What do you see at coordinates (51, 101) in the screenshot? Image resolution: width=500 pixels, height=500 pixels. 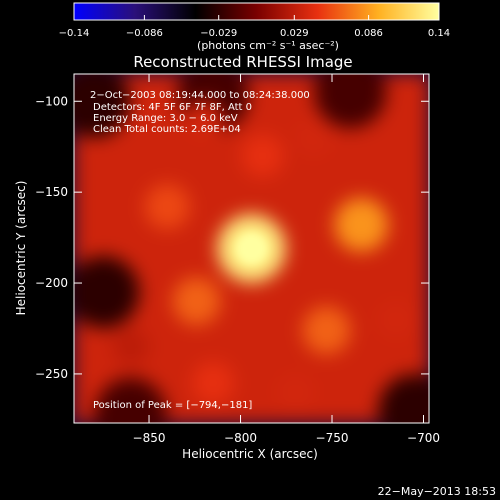 I see `y-tick-label: −100` at bounding box center [51, 101].